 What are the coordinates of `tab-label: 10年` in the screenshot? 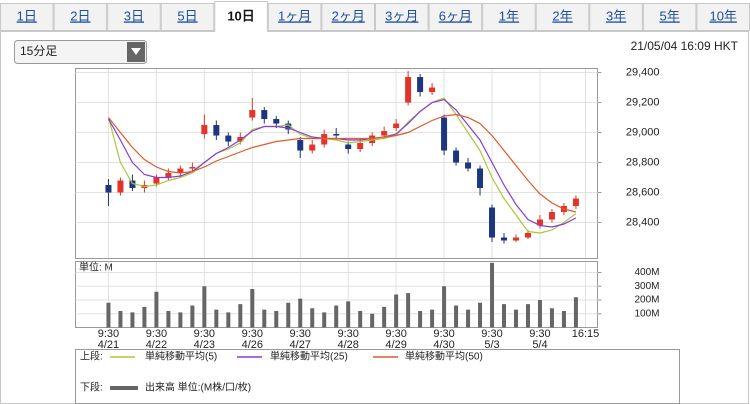 It's located at (722, 15).